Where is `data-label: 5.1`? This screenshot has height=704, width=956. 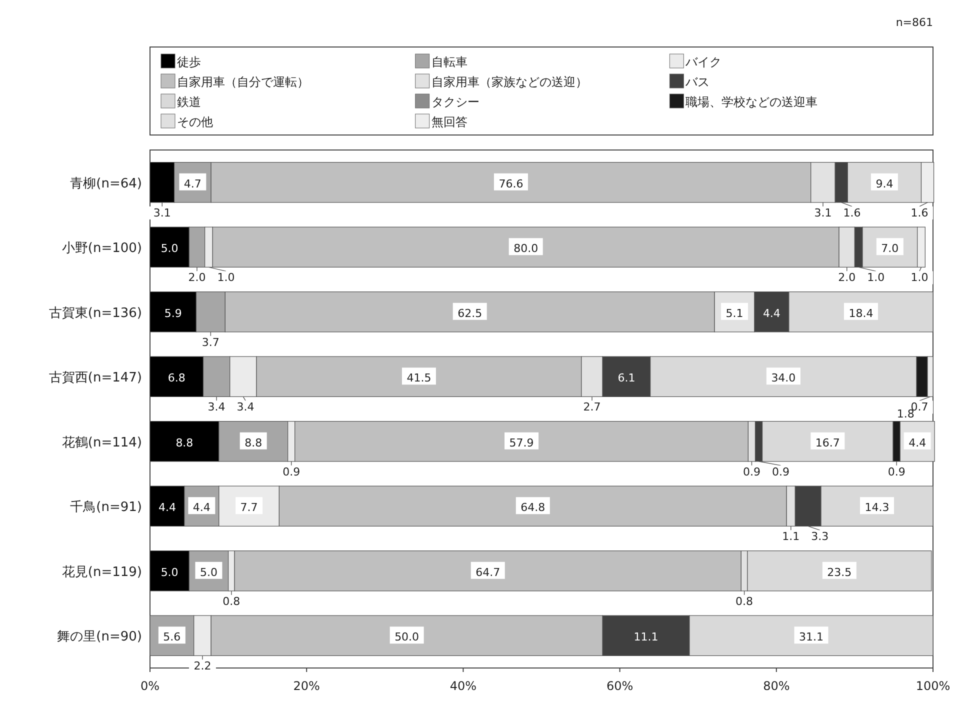
data-label: 5.1 is located at coordinates (735, 313).